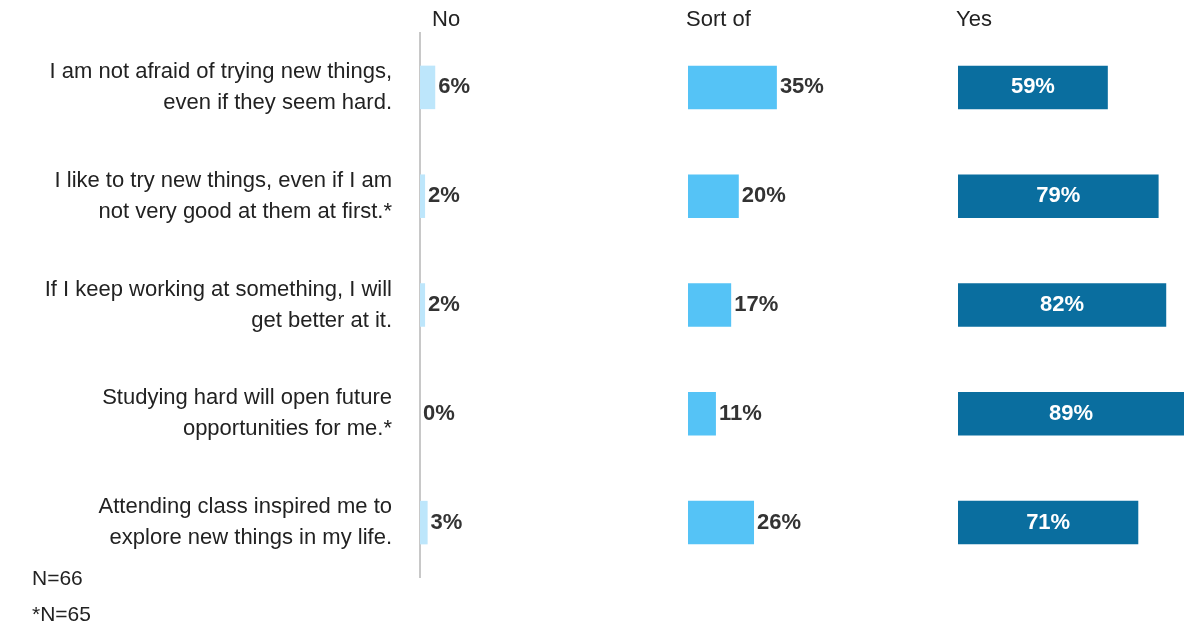 Image resolution: width=1190 pixels, height=631 pixels. What do you see at coordinates (223, 194) in the screenshot?
I see `y-tick-label: I like to try new things, even if I am not very good at them at first.*` at bounding box center [223, 194].